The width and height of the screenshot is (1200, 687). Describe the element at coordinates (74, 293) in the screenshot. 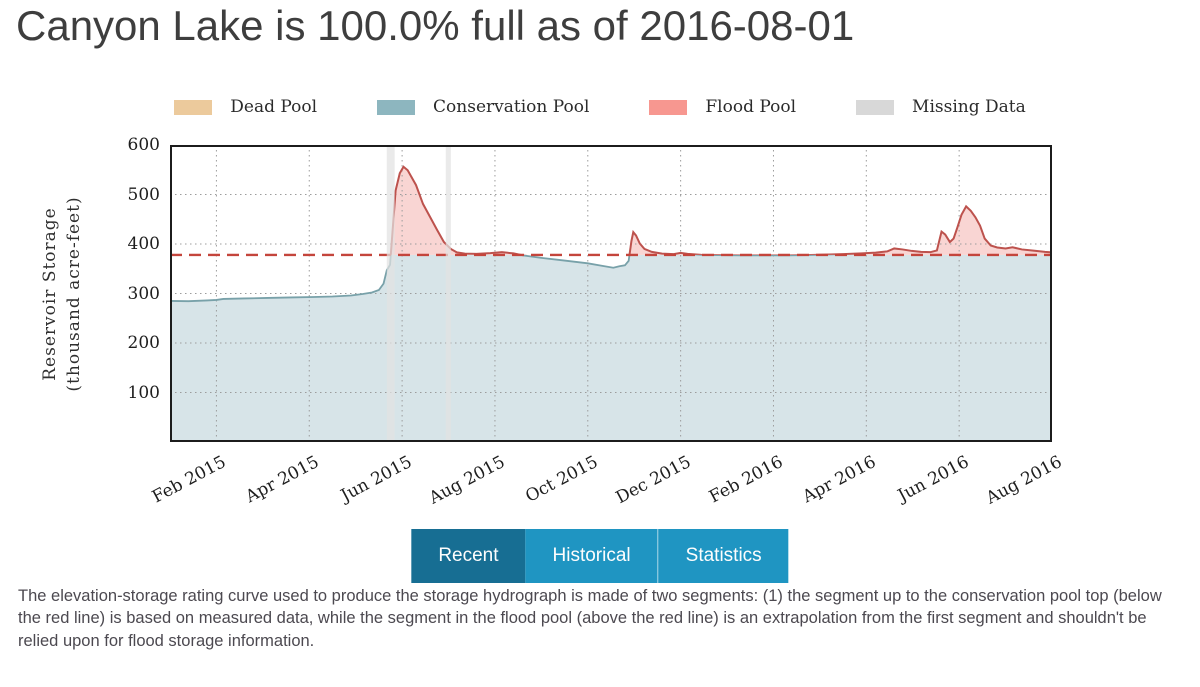

I see `y-axis-title-line2: (thousand acre-feet)` at that location.